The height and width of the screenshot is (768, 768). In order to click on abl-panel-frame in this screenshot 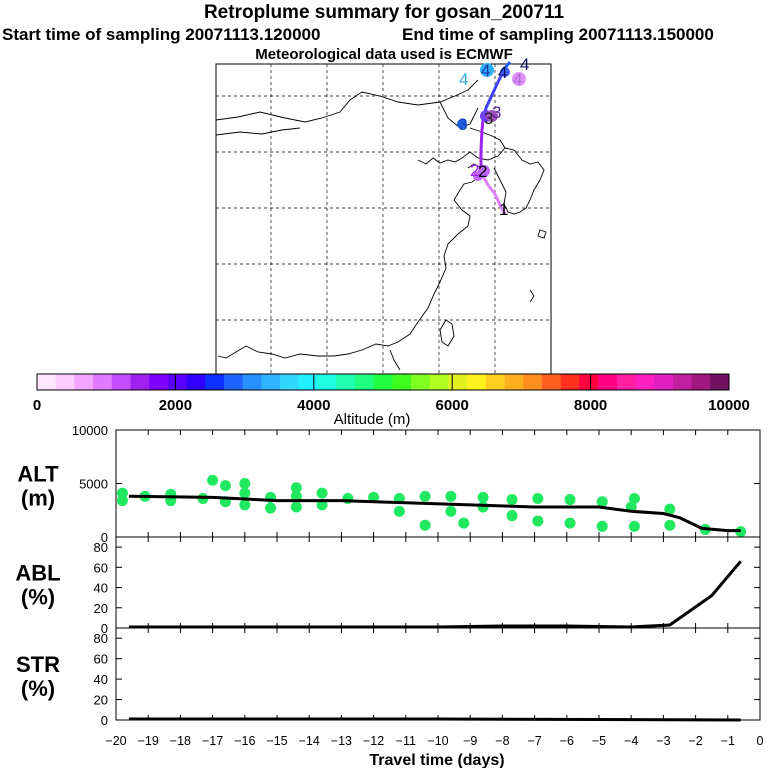, I will do `click(438, 582)`.